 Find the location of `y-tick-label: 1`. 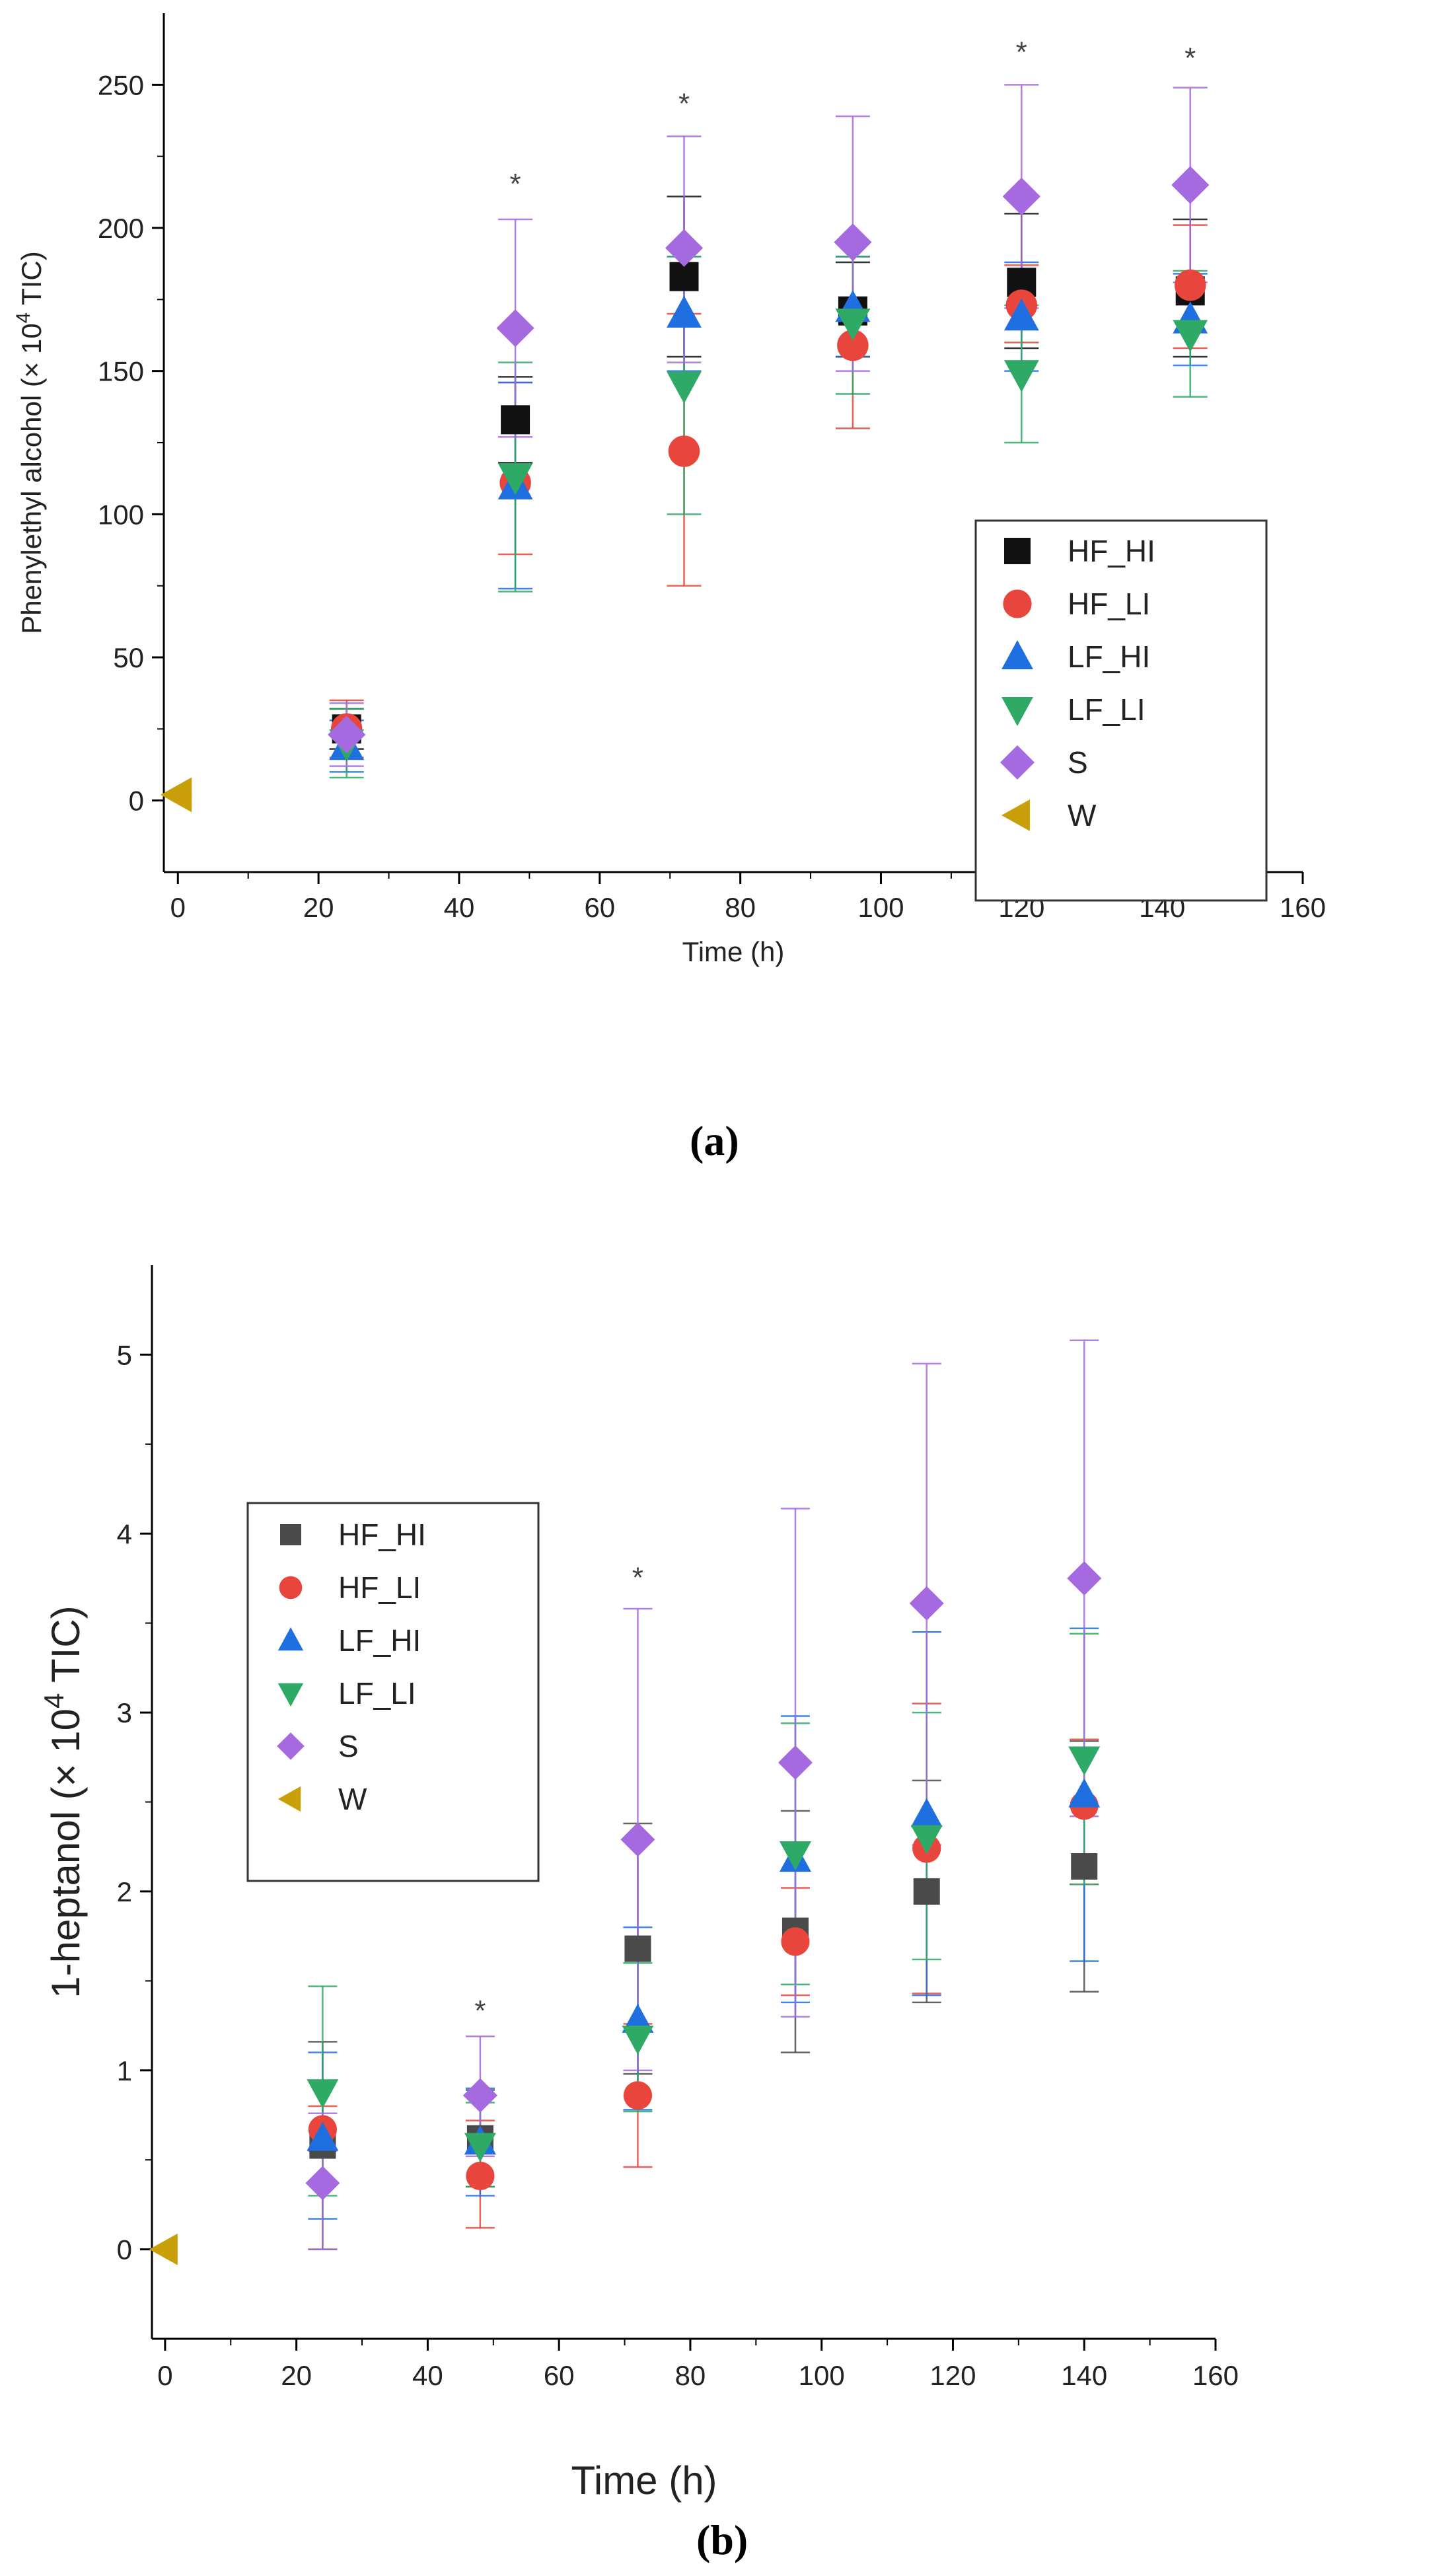

y-tick-label: 1 is located at coordinates (124, 2070).